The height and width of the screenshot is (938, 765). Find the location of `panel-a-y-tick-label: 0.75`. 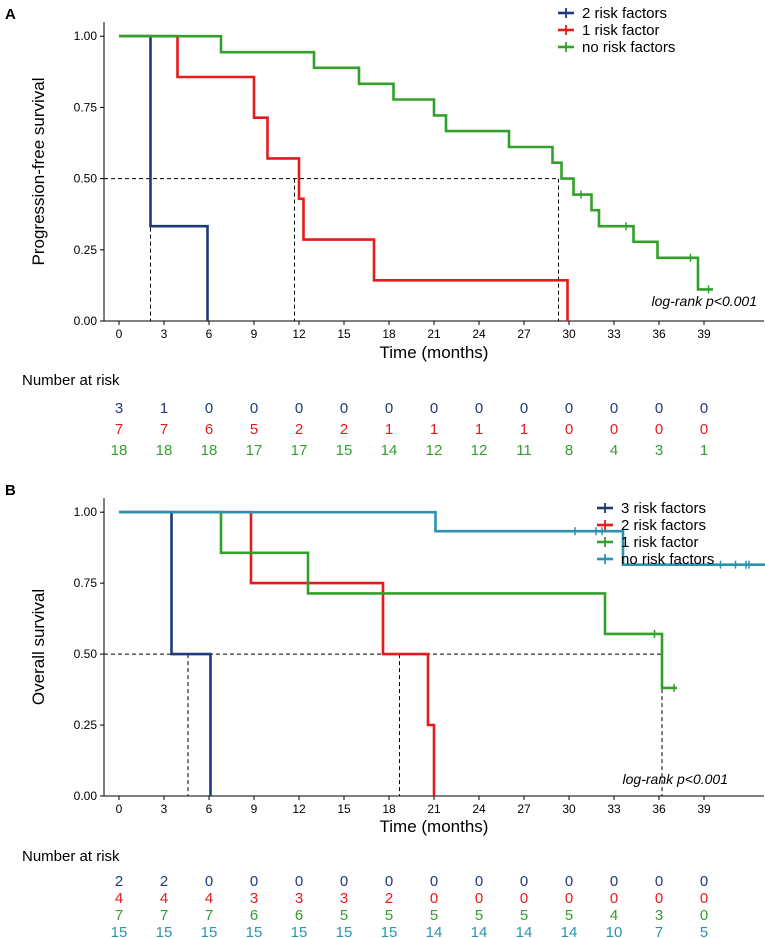

panel-a-y-tick-label: 0.75 is located at coordinates (86, 107).